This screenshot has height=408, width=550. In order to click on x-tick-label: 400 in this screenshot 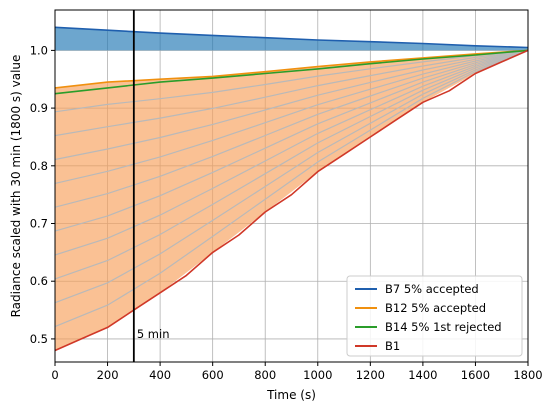, I will do `click(160, 375)`.